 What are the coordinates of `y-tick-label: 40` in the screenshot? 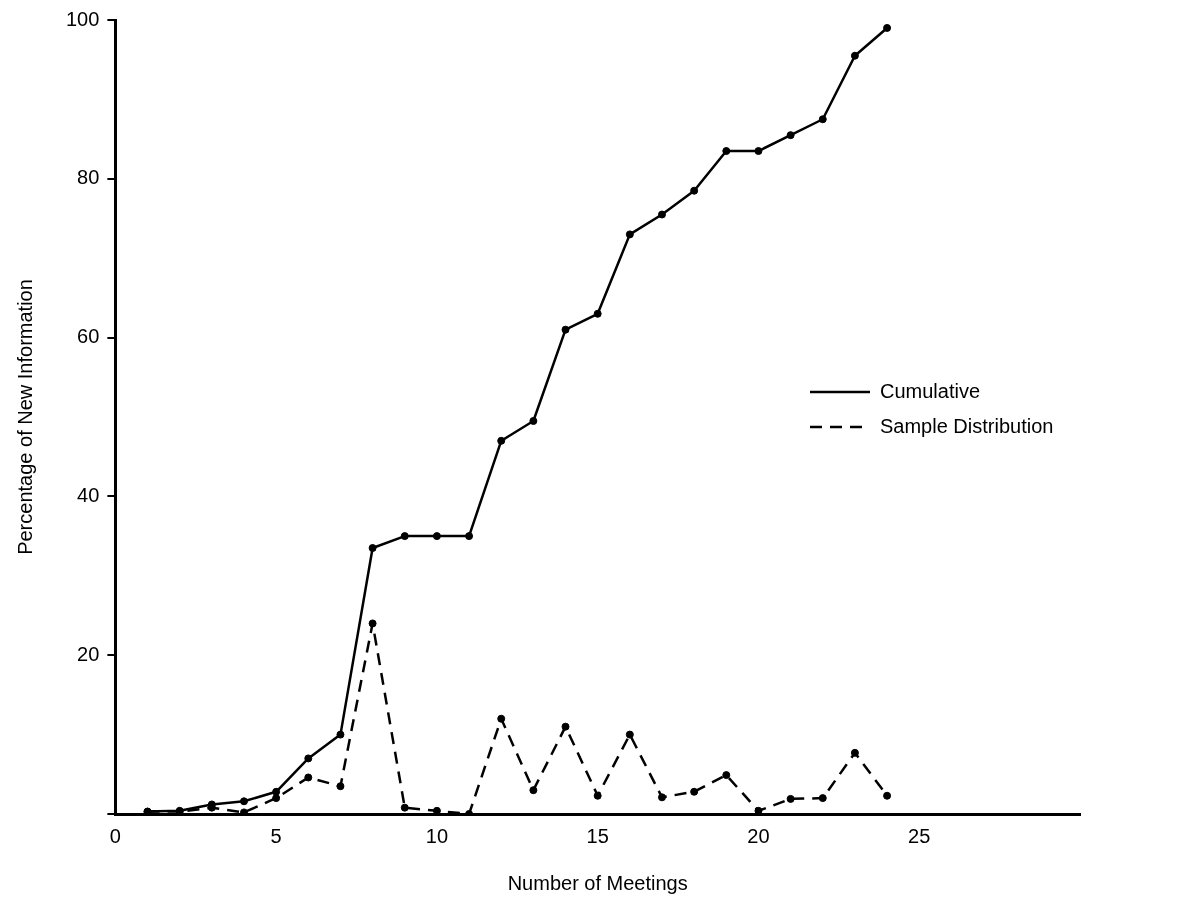 It's located at (88, 494).